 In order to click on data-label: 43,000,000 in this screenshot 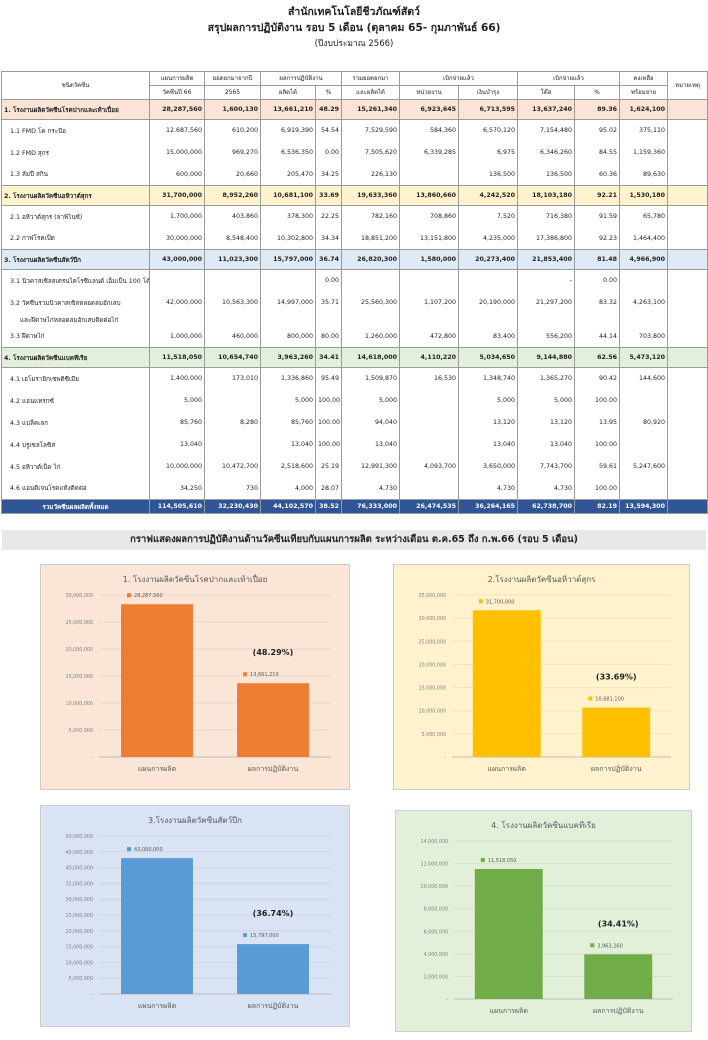, I will do `click(148, 850)`.